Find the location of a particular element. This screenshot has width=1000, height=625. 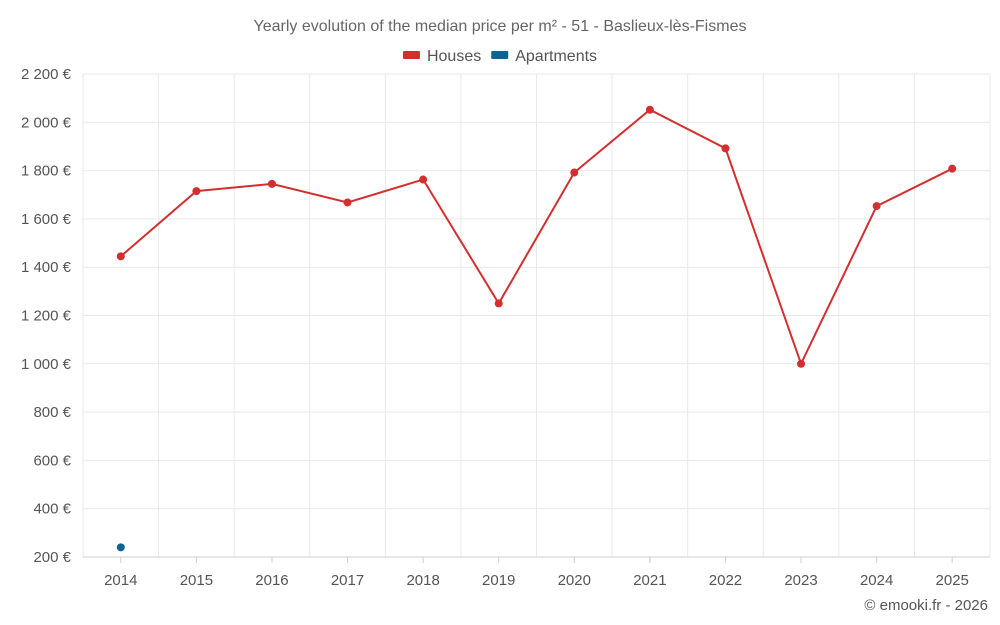

y-tick-label: 200 € is located at coordinates (52, 557).